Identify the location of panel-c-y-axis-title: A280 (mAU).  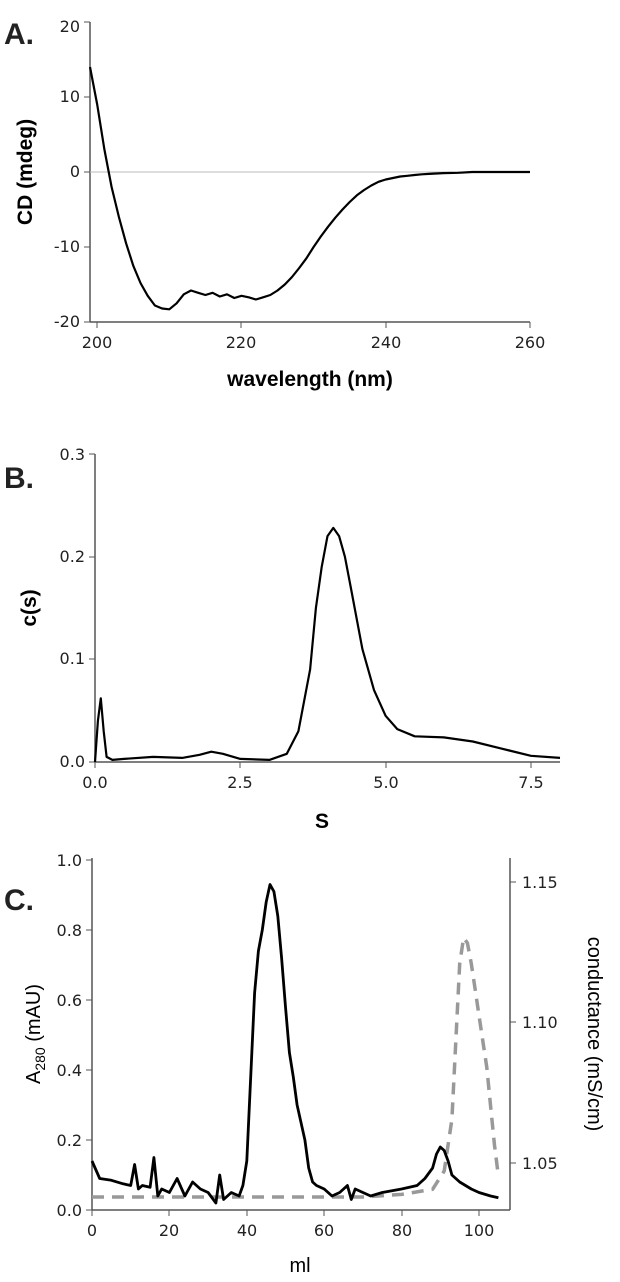
(35, 1034).